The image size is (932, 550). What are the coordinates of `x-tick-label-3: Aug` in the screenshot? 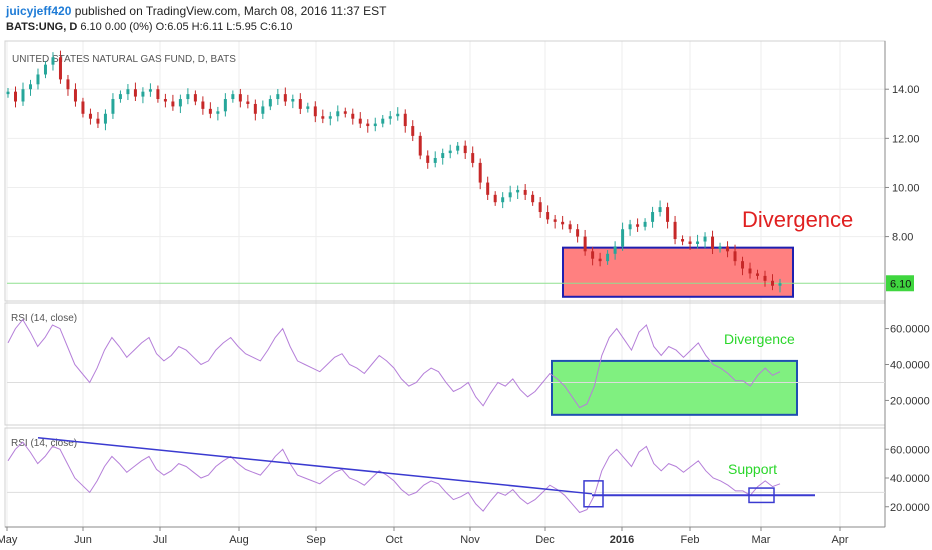 It's located at (239, 540).